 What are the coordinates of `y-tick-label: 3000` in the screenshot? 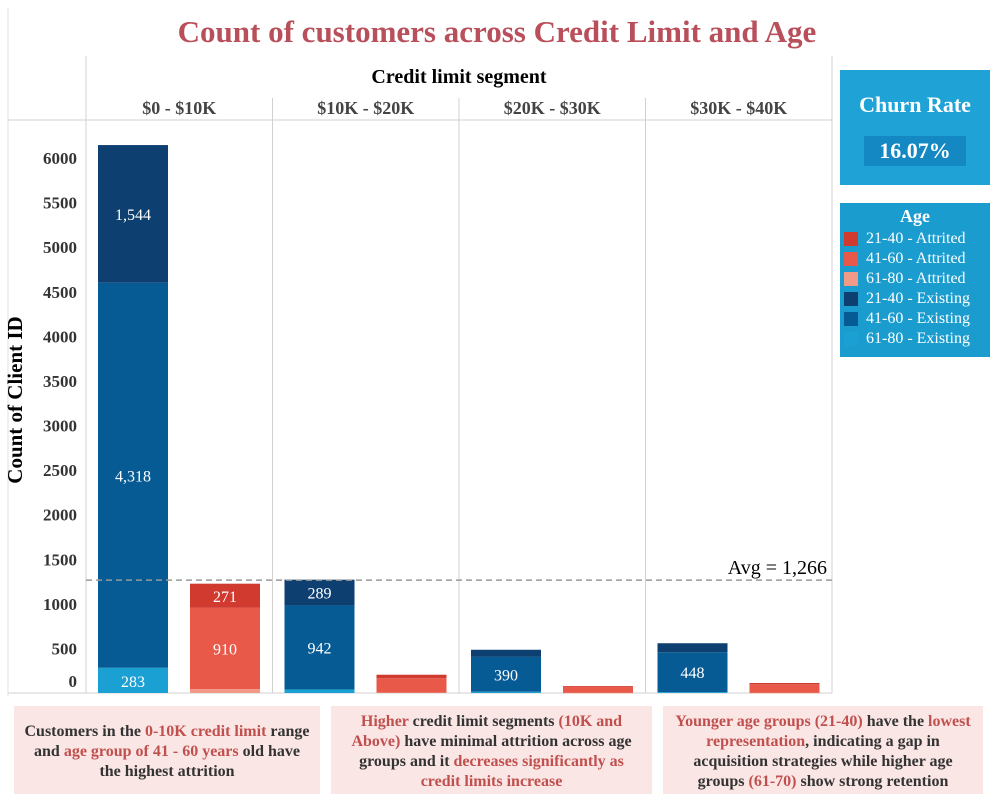 It's located at (60, 426).